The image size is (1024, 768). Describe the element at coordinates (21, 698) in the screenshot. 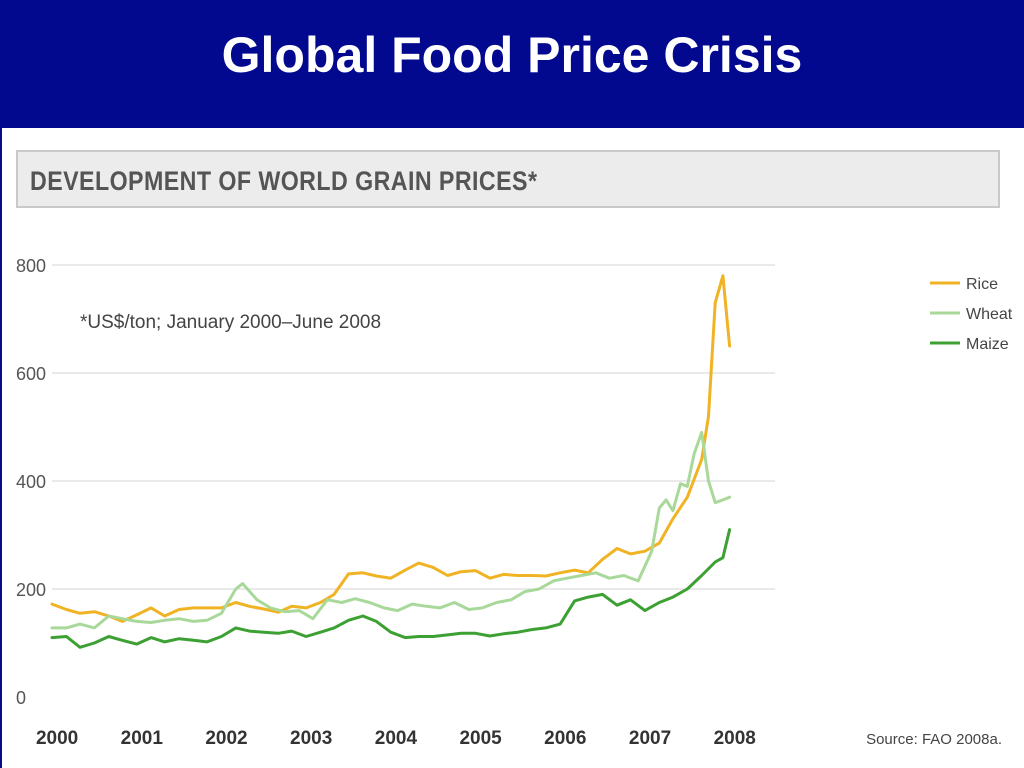

I see `y-tick-label: 0` at that location.